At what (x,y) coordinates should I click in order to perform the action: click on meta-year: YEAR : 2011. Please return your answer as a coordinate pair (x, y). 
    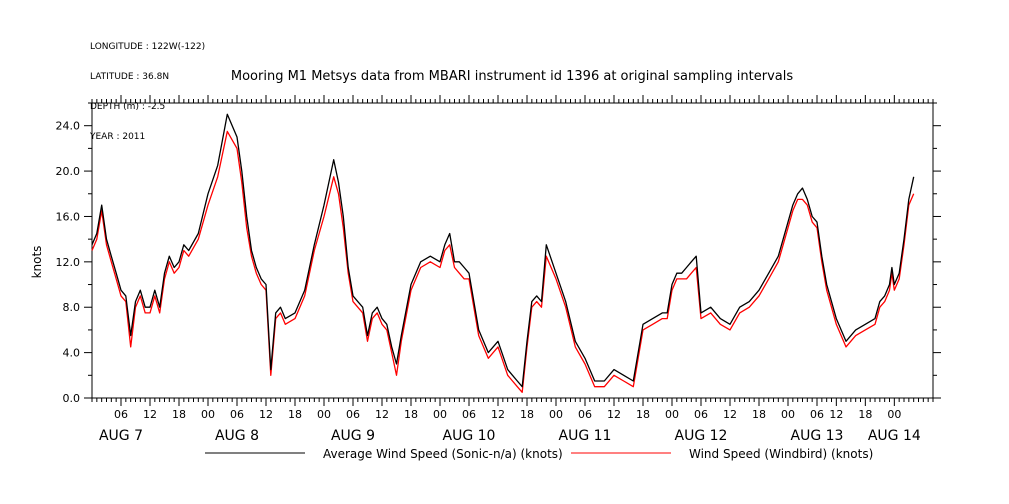
    Looking at the image, I should click on (118, 137).